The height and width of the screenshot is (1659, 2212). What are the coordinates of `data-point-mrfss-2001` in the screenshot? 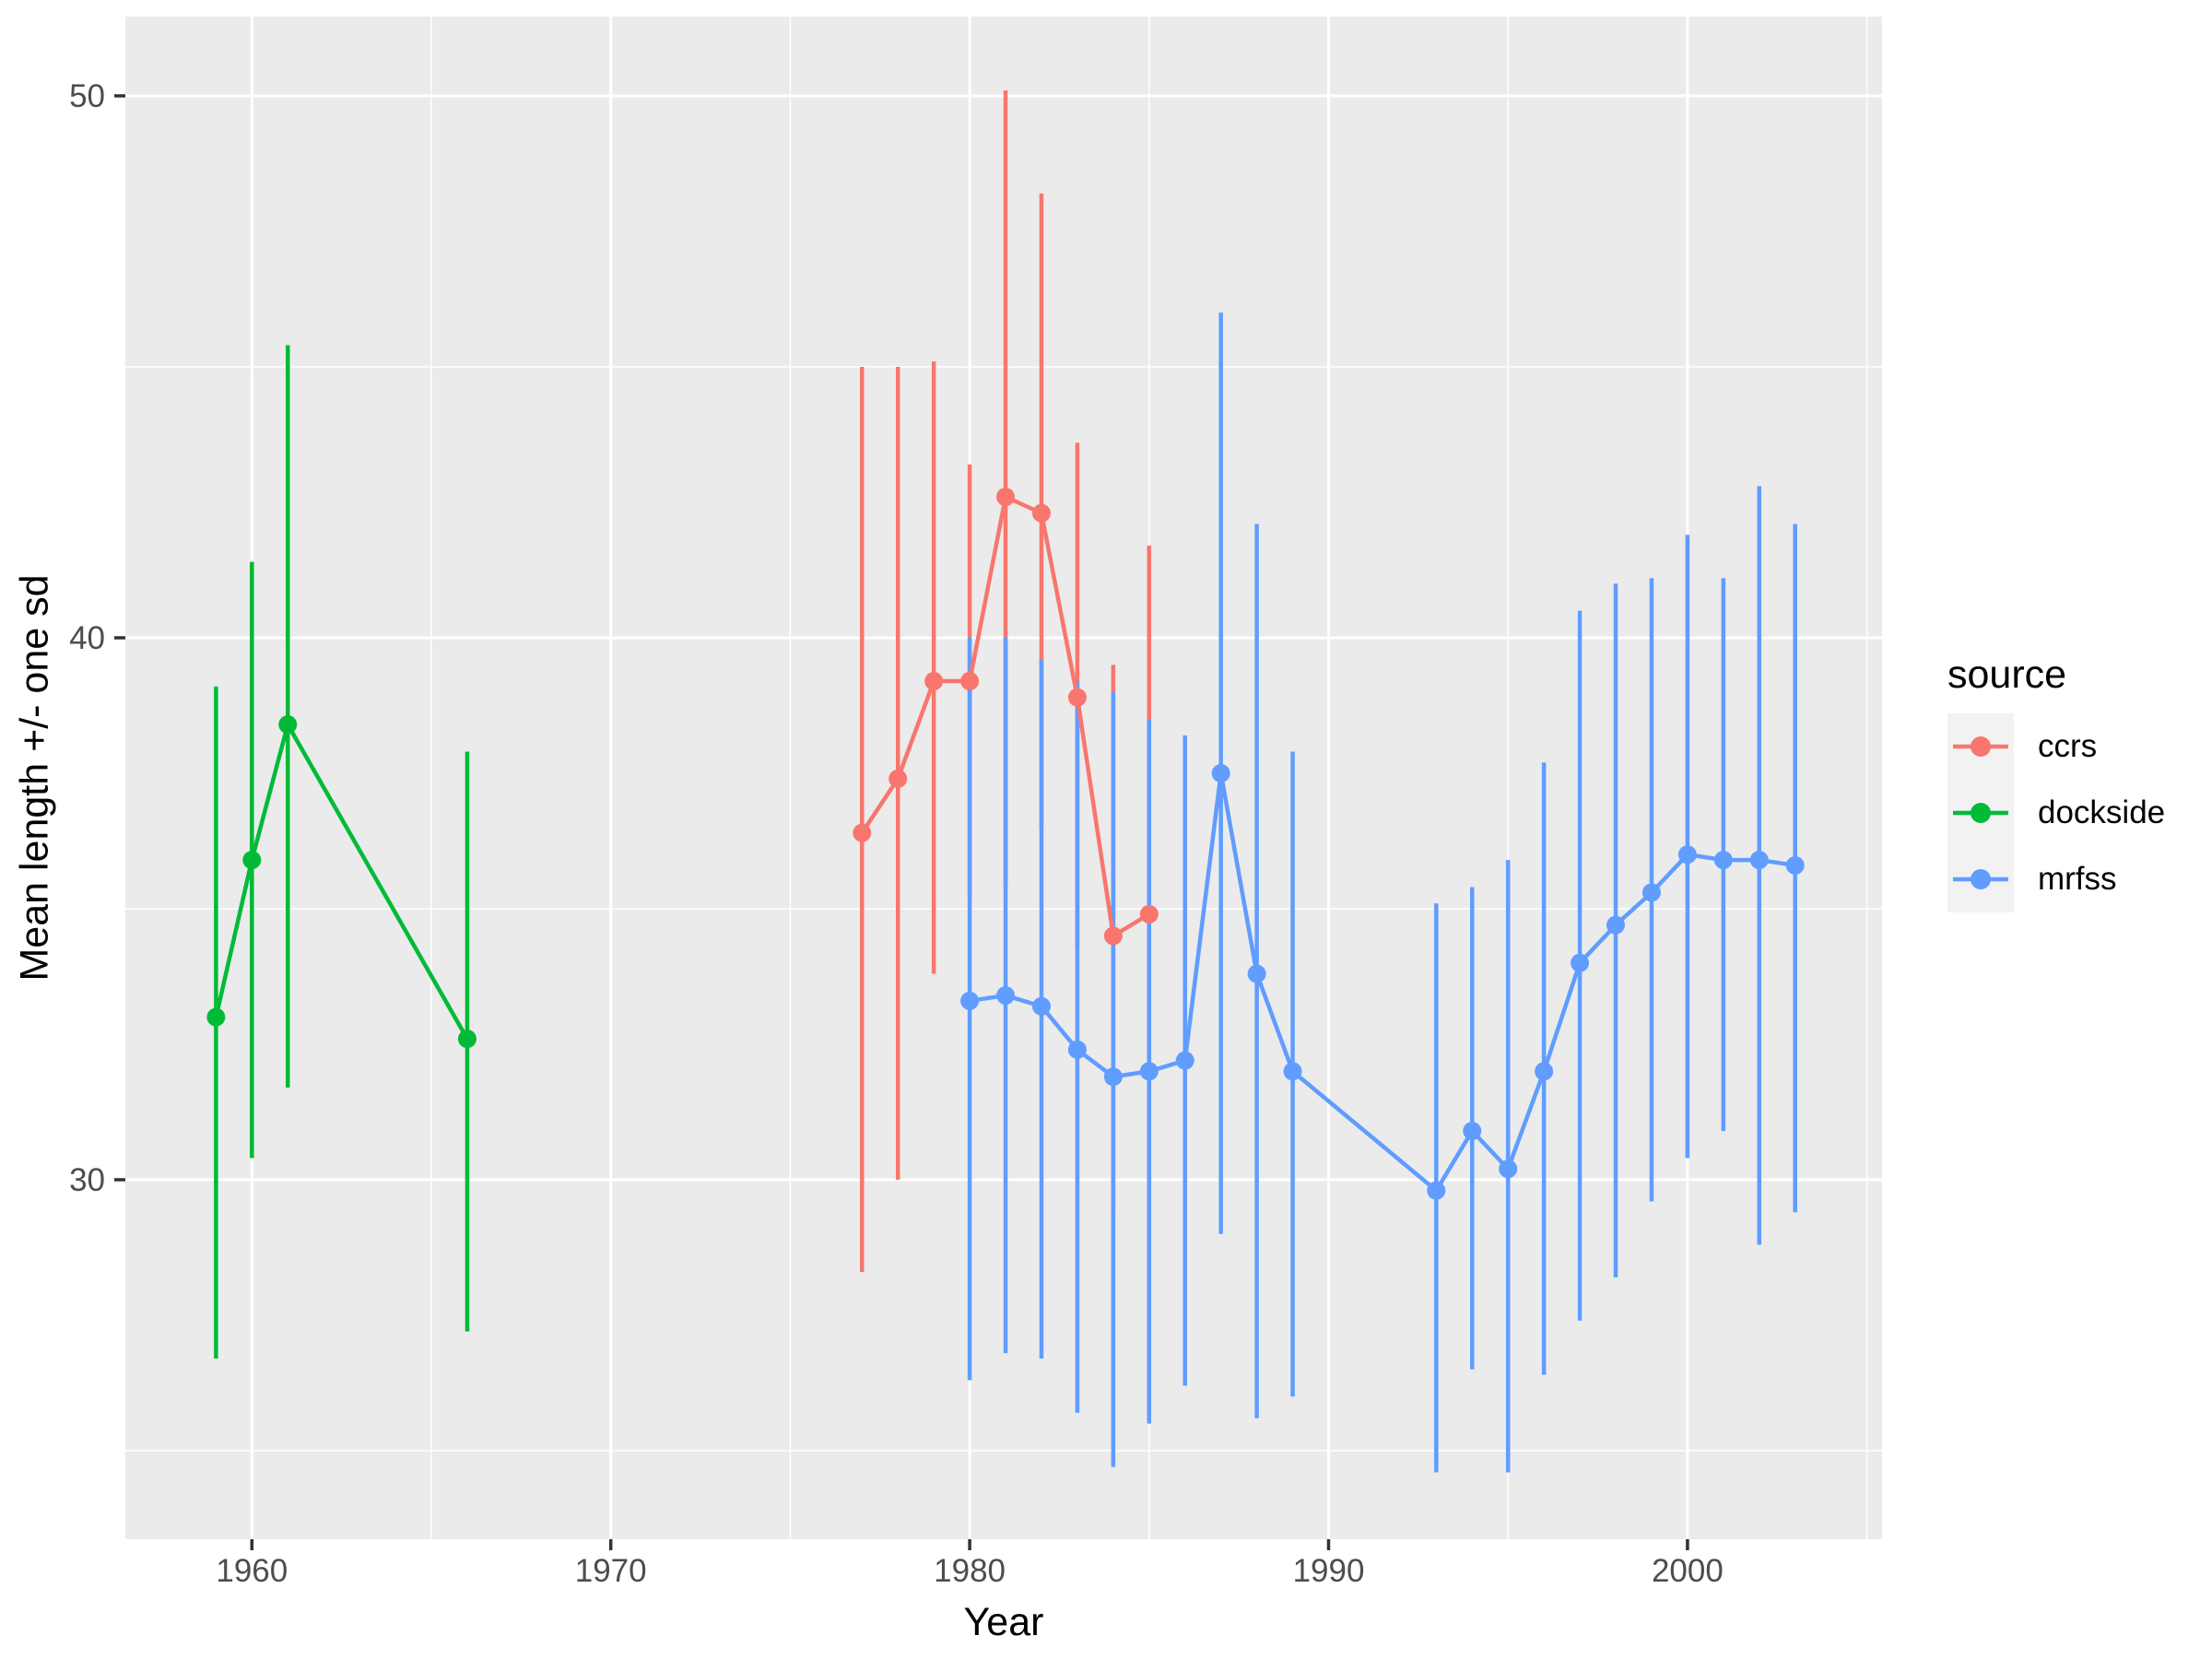 It's located at (1723, 860).